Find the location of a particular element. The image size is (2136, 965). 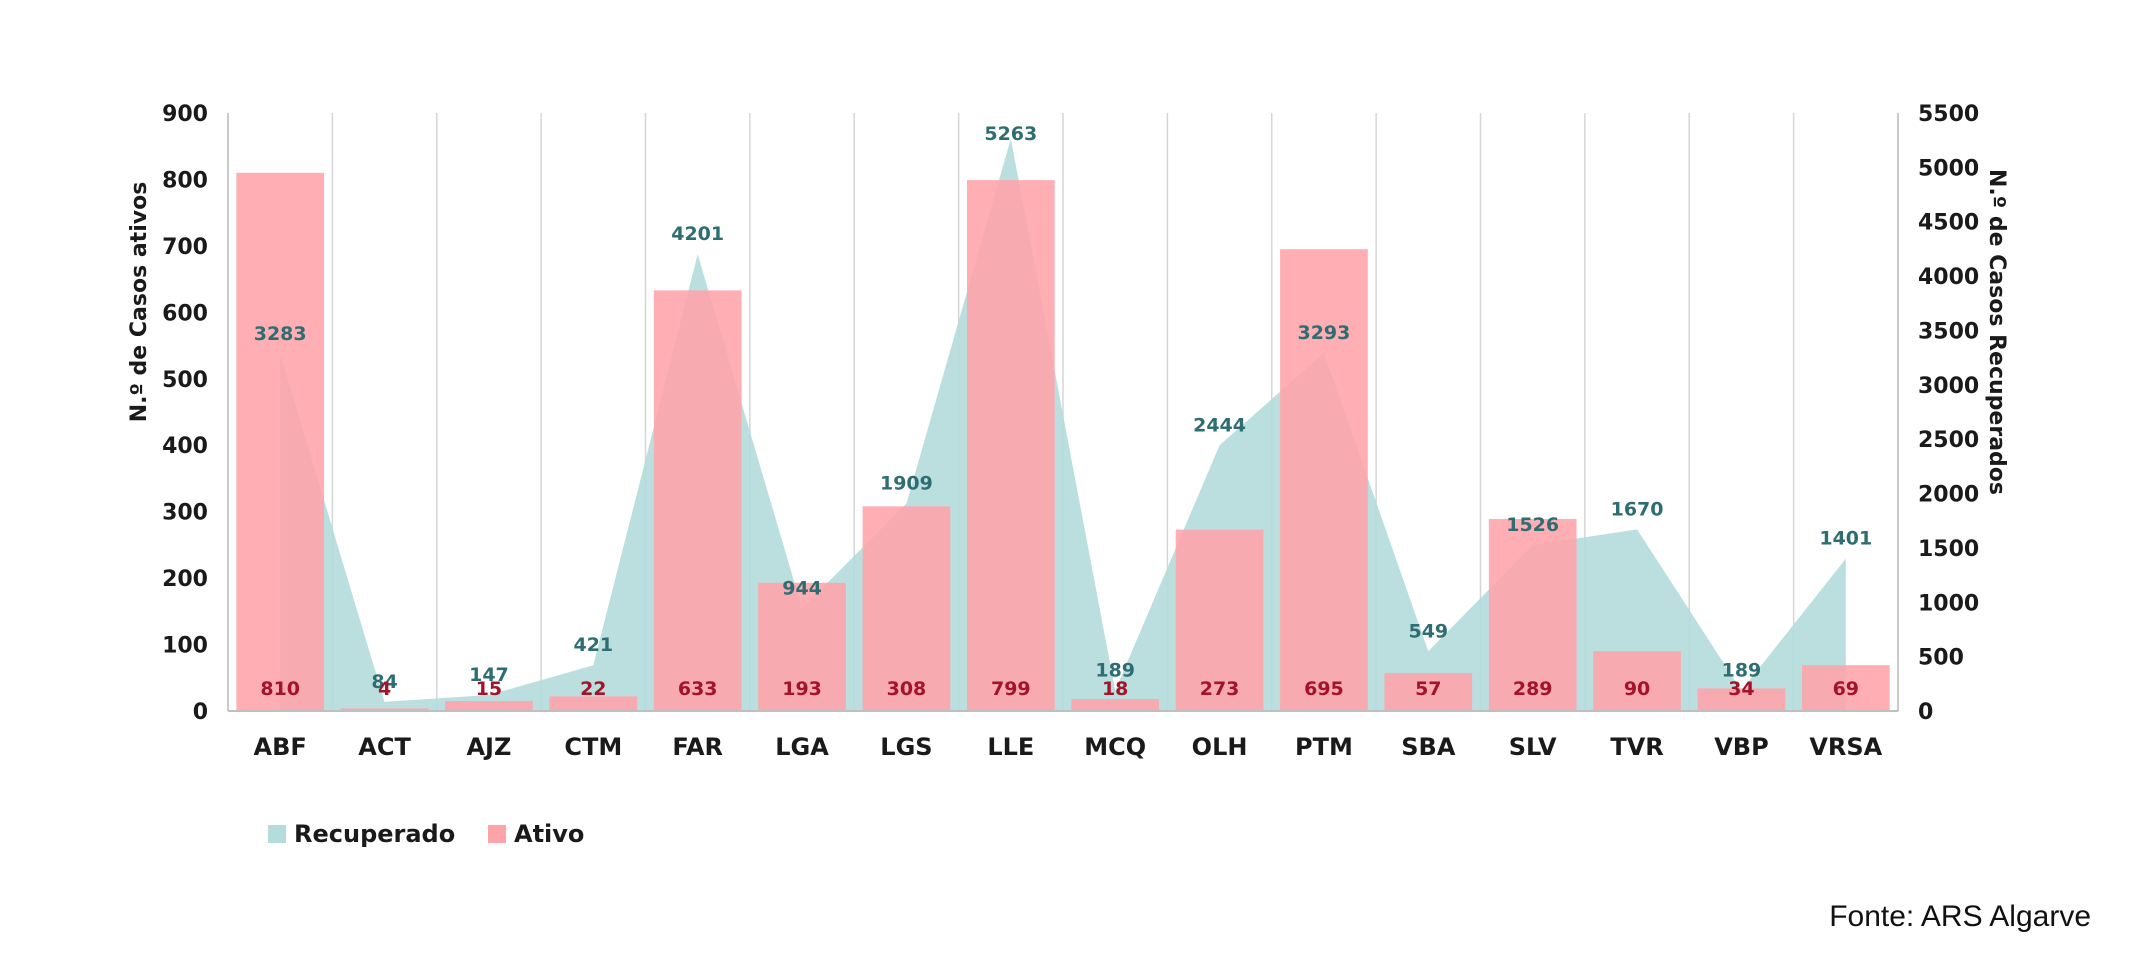

recuperado-data-label: 1670 is located at coordinates (1637, 509).